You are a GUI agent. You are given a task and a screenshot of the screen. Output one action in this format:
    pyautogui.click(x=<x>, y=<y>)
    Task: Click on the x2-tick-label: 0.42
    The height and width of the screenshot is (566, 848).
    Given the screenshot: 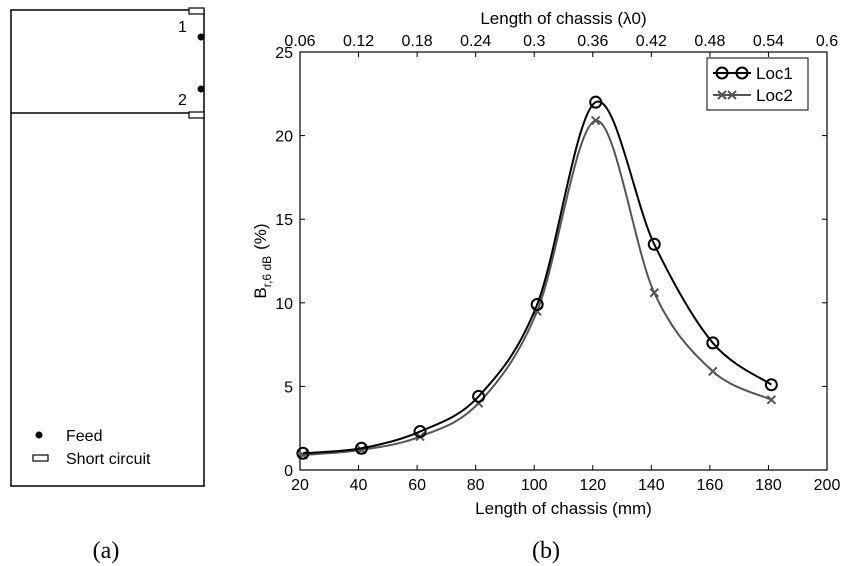 What is the action you would take?
    pyautogui.click(x=651, y=41)
    